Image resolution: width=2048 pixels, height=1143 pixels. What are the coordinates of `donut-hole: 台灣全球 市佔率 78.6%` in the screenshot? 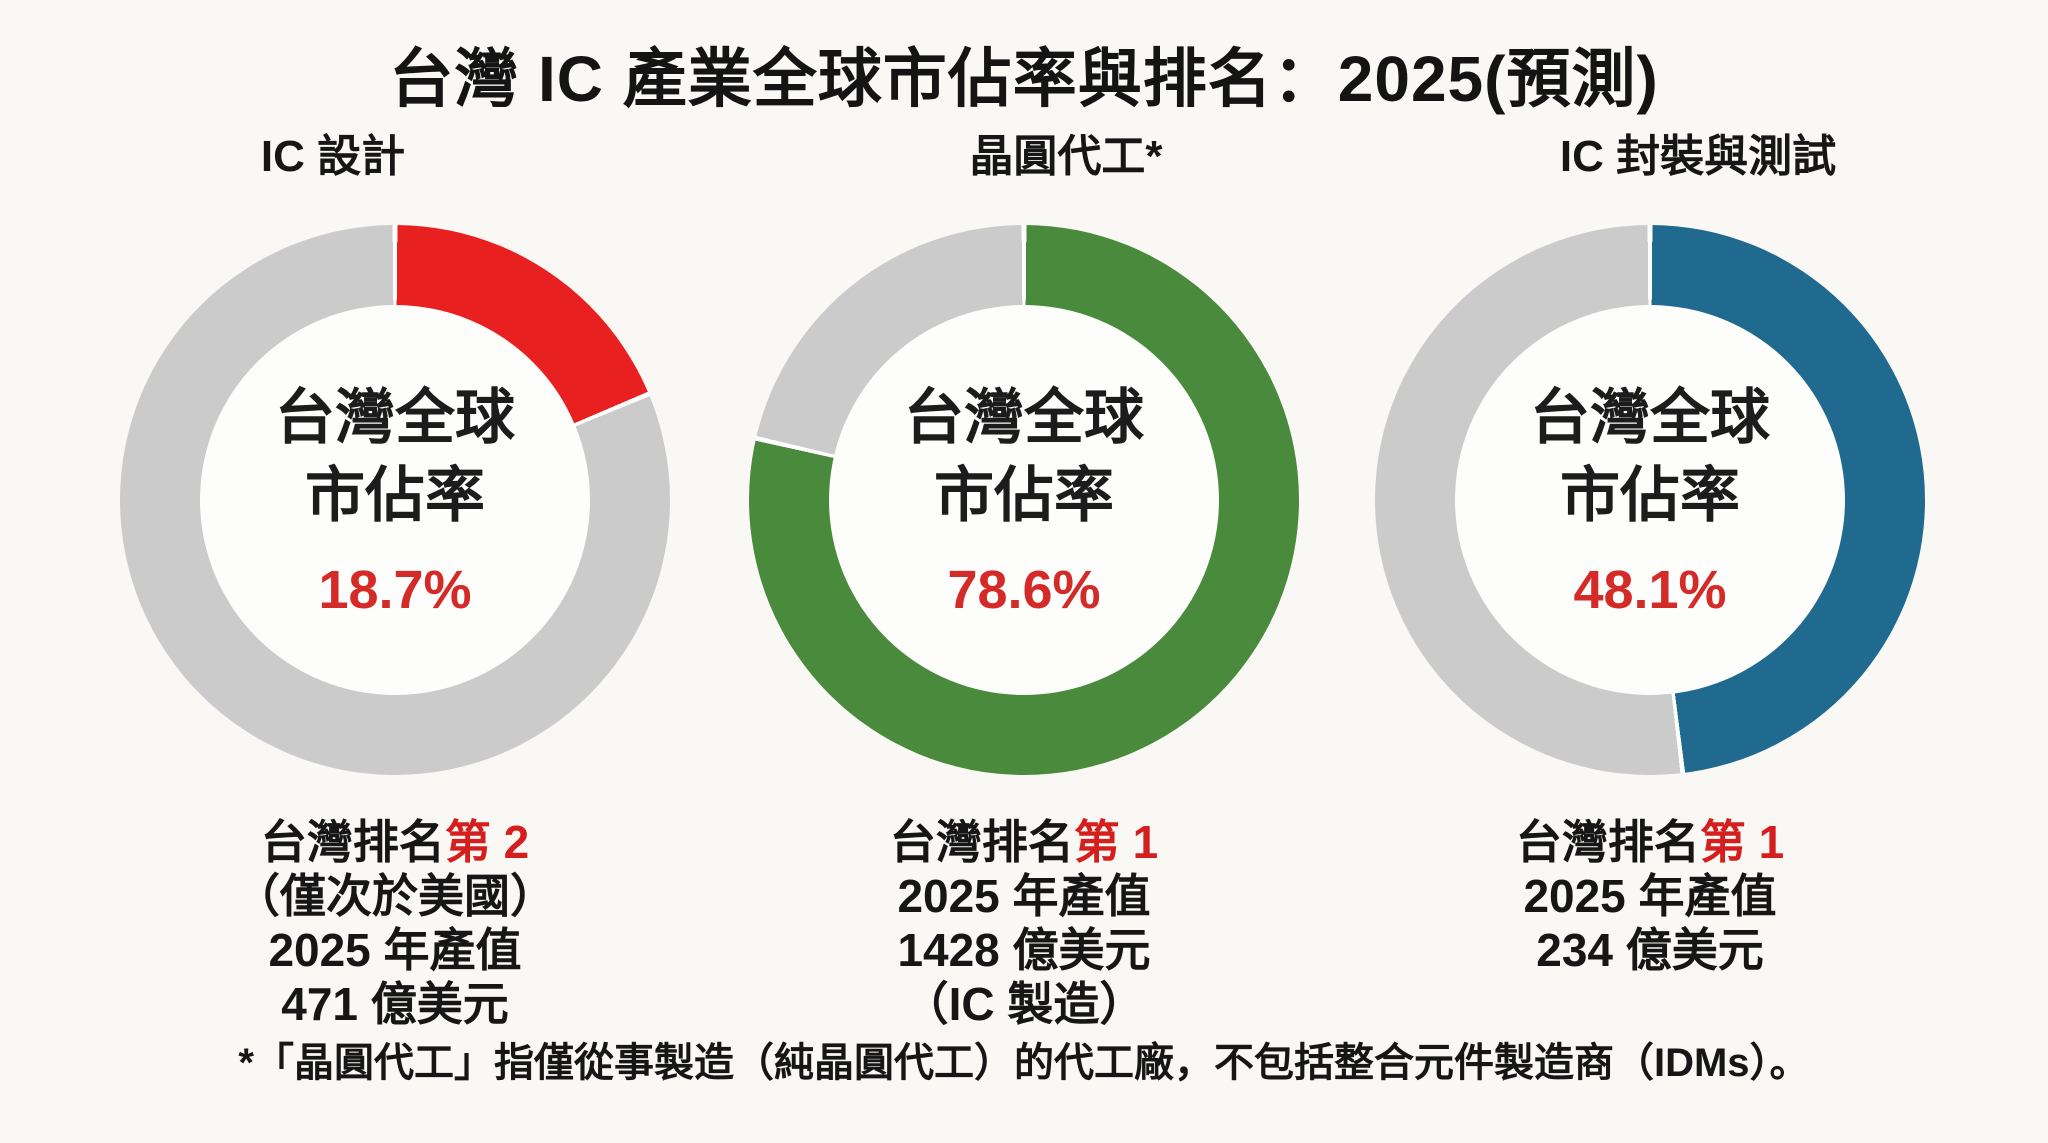 It's located at (1024, 500).